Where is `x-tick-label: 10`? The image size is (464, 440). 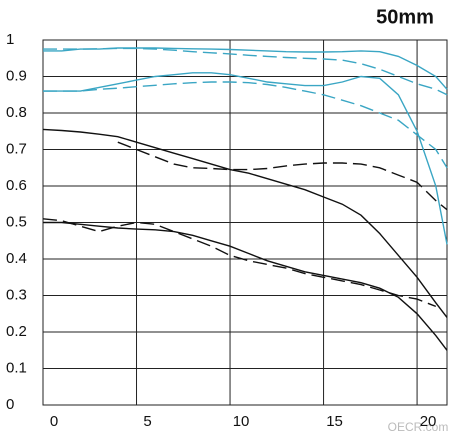 x-tick-label: 10 is located at coordinates (241, 421).